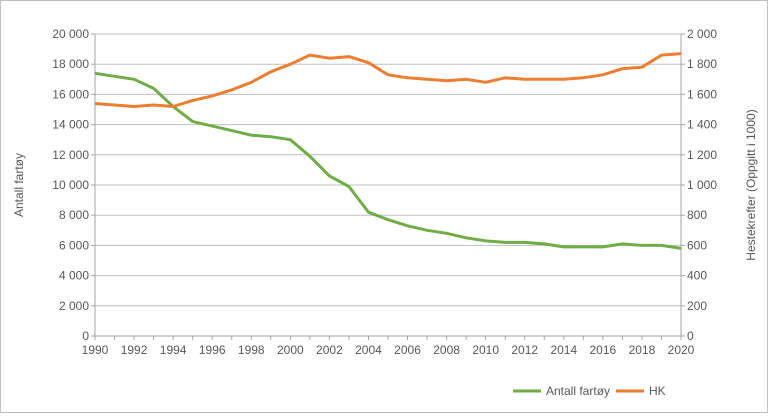  I want to click on x-tick-label: 2008, so click(446, 350).